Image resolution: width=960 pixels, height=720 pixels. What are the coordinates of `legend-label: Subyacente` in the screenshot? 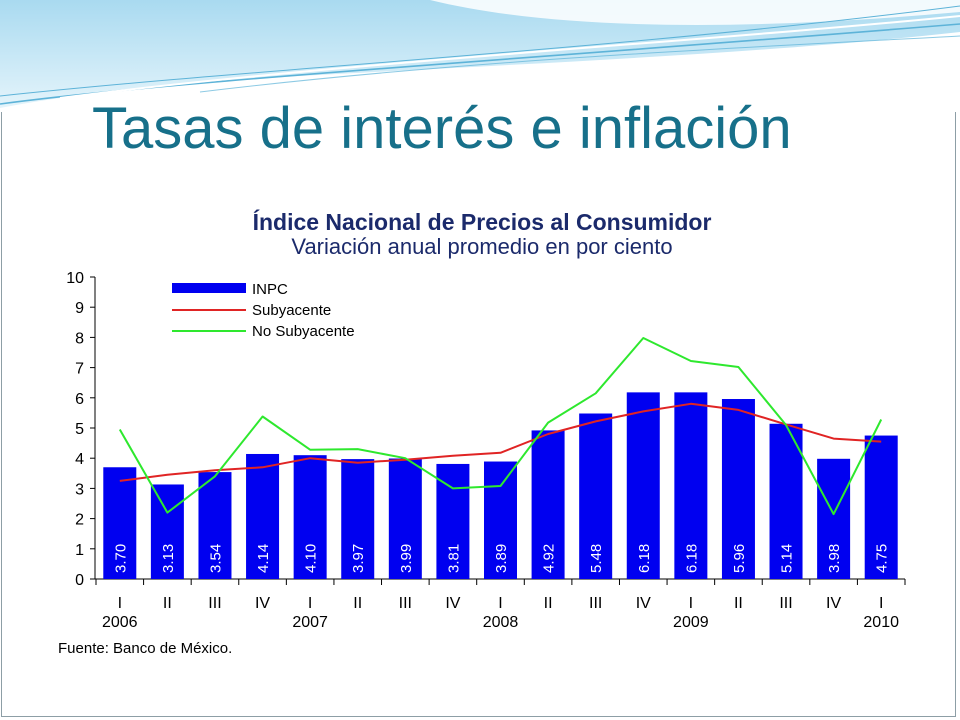 It's located at (291, 310).